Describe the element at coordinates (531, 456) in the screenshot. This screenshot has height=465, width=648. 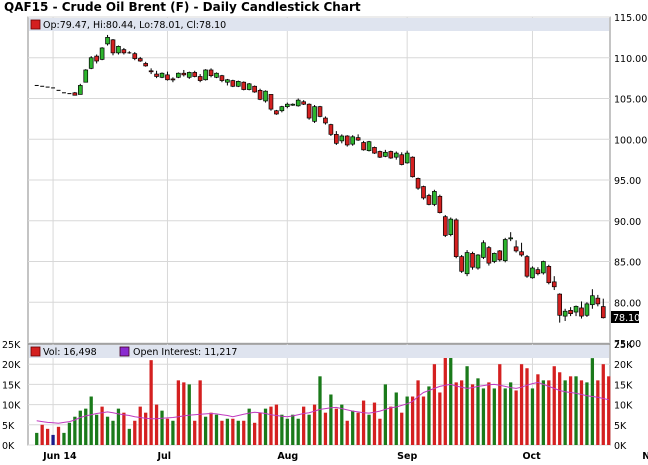
I see `x-tick-label: Oct` at that location.